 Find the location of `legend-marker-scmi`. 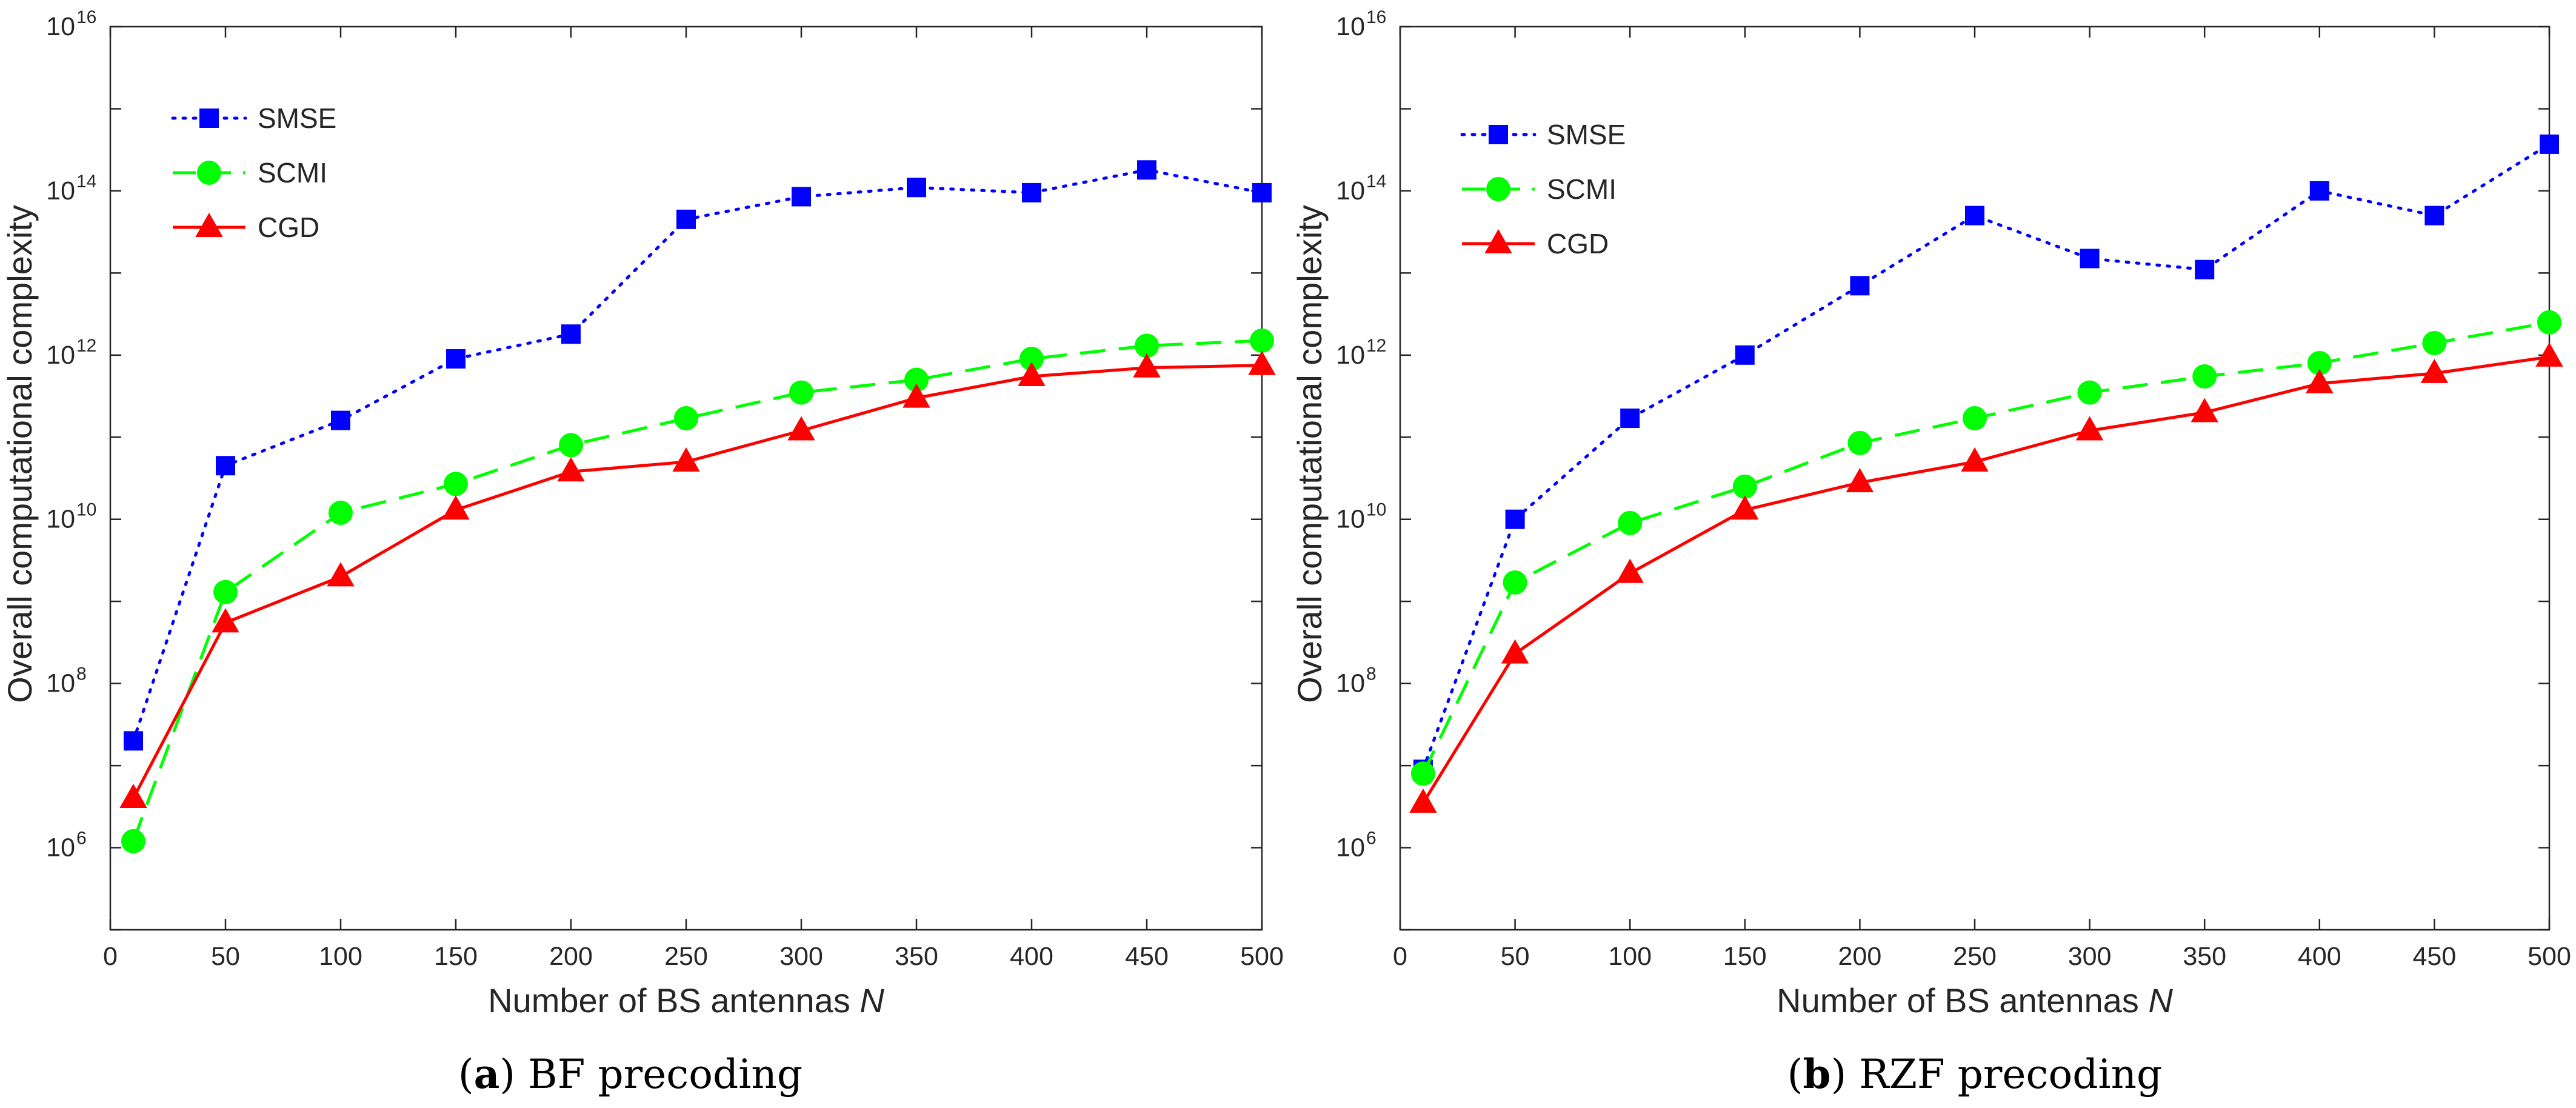

legend-marker-scmi is located at coordinates (209, 173).